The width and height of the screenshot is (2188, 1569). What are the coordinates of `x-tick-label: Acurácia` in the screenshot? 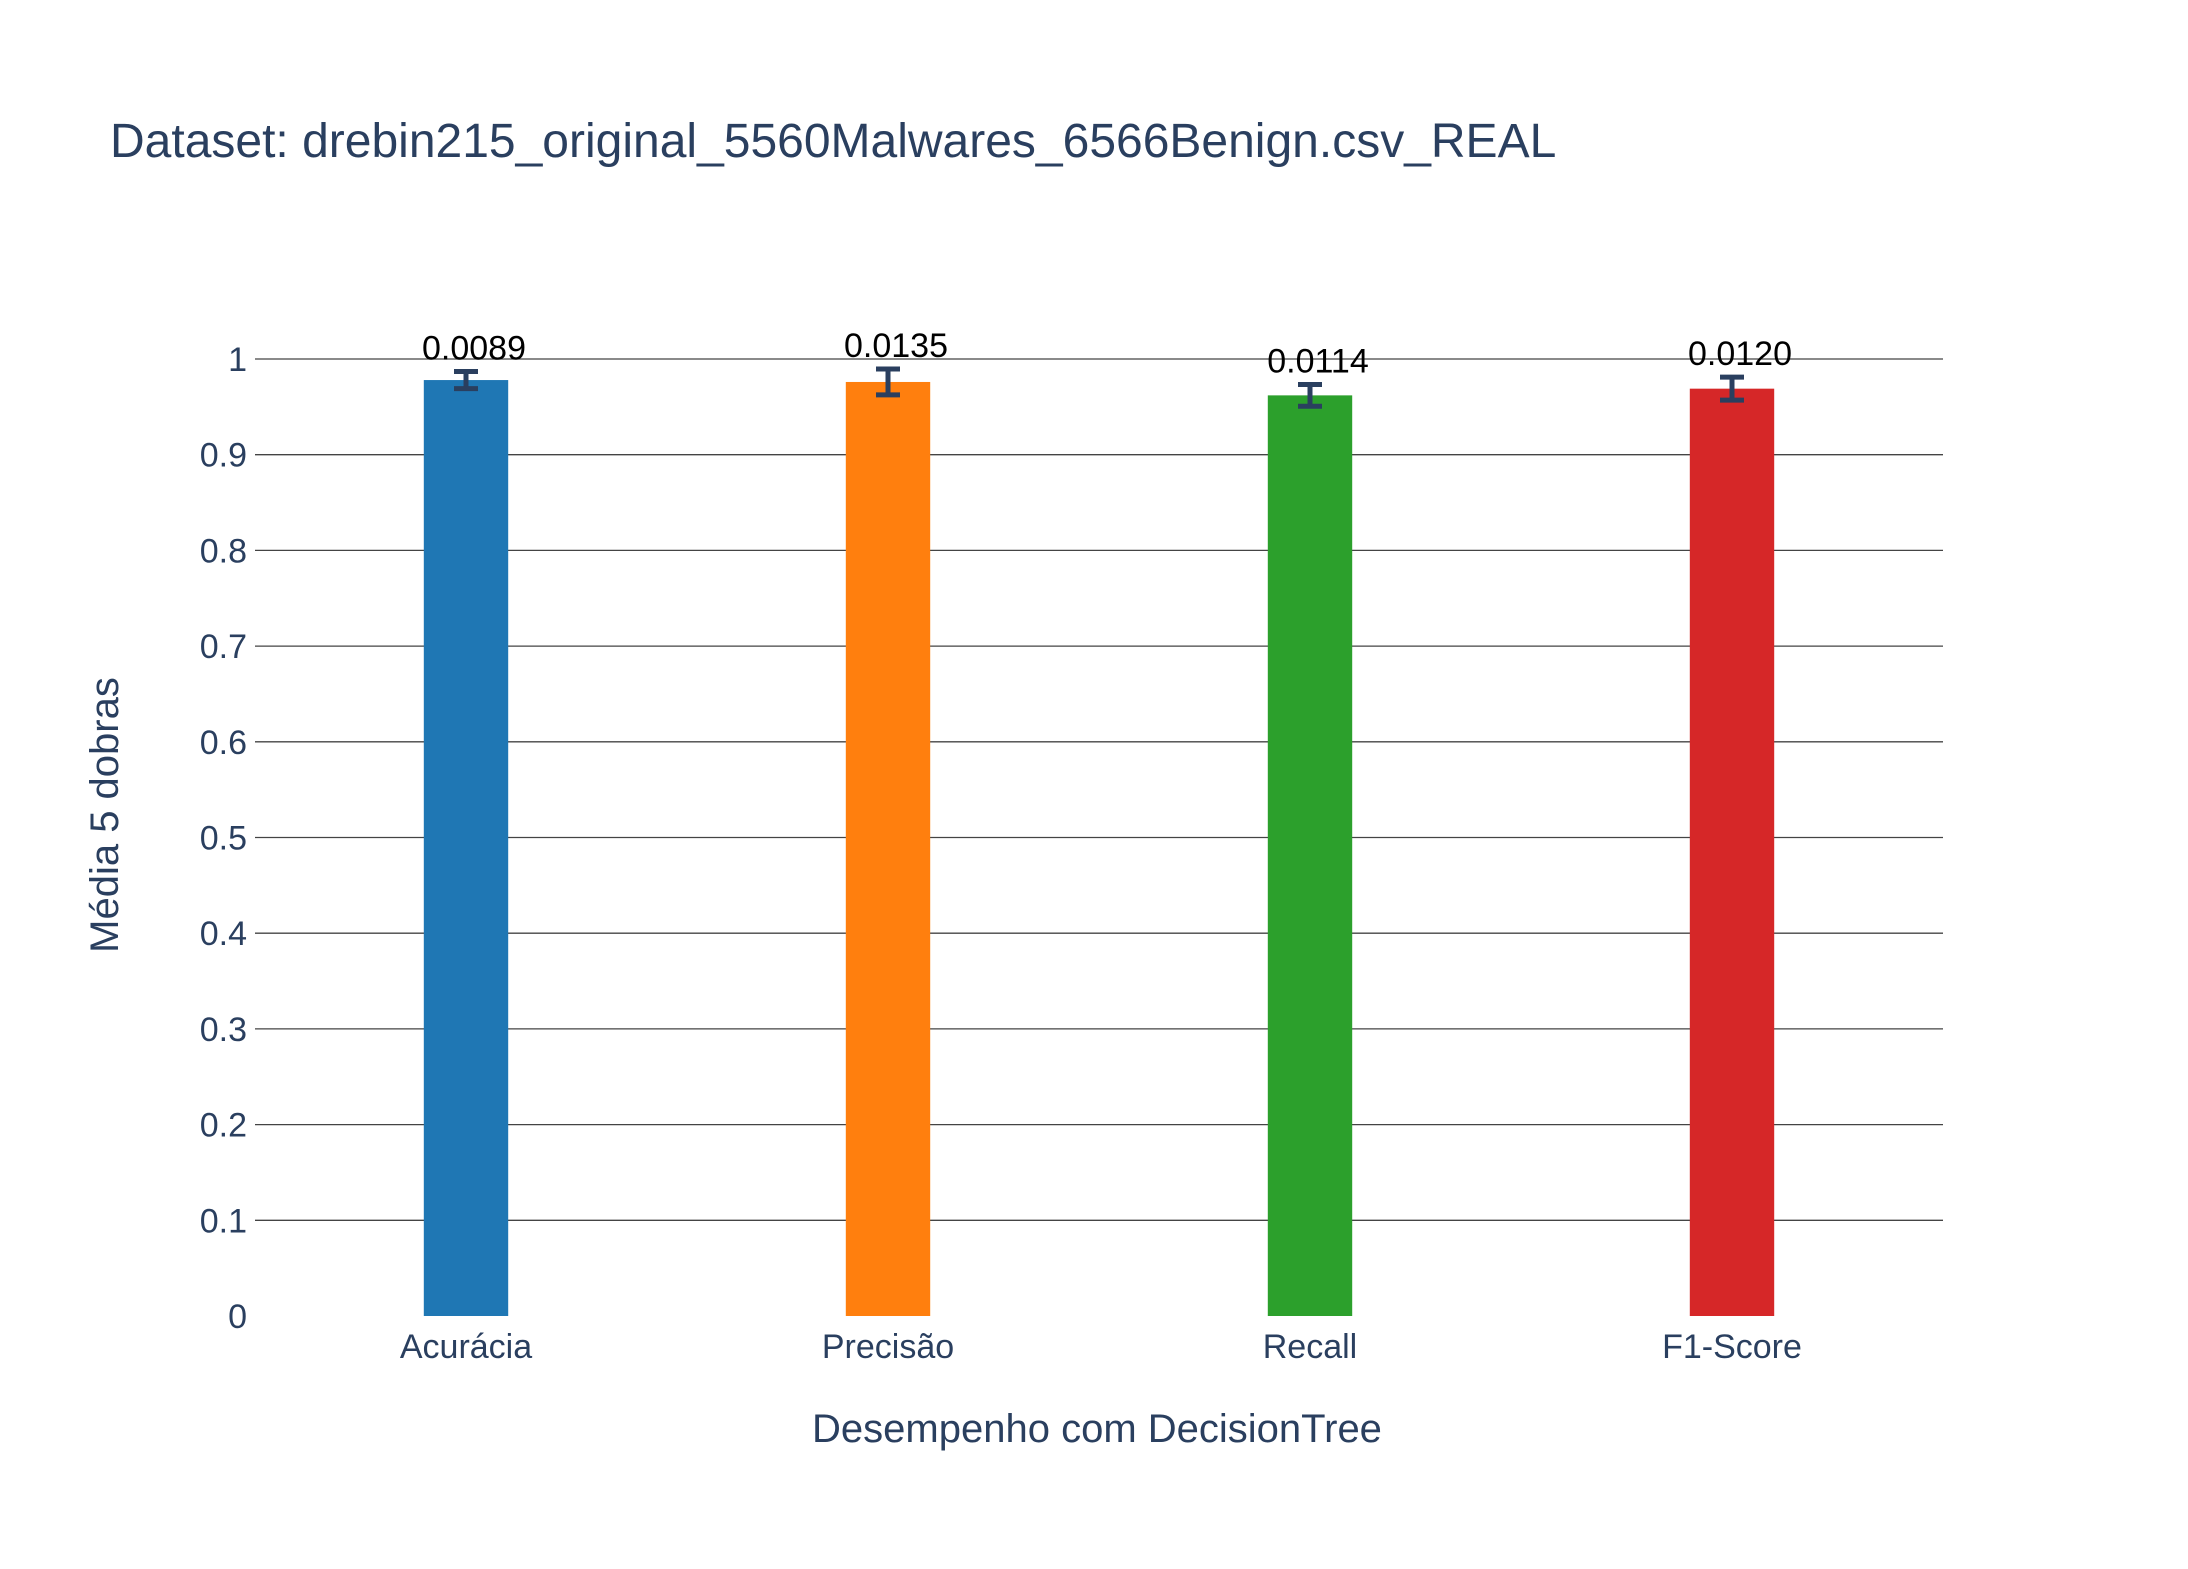 It's located at (466, 1347).